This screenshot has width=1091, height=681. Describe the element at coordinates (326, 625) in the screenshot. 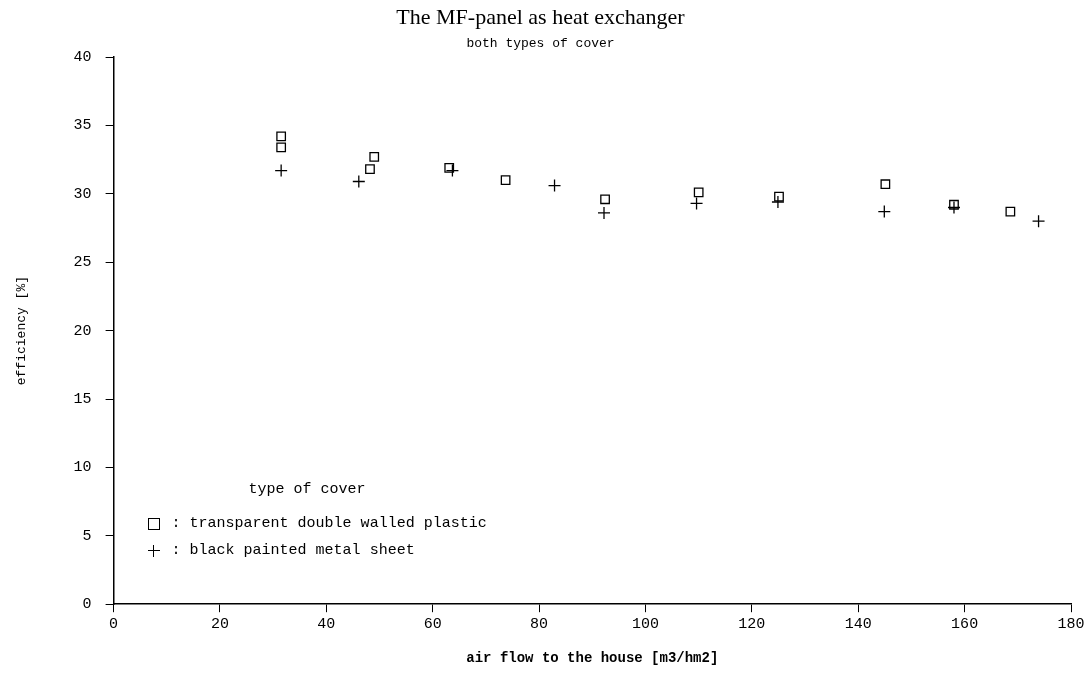

I see `x-tick-label: 40` at that location.